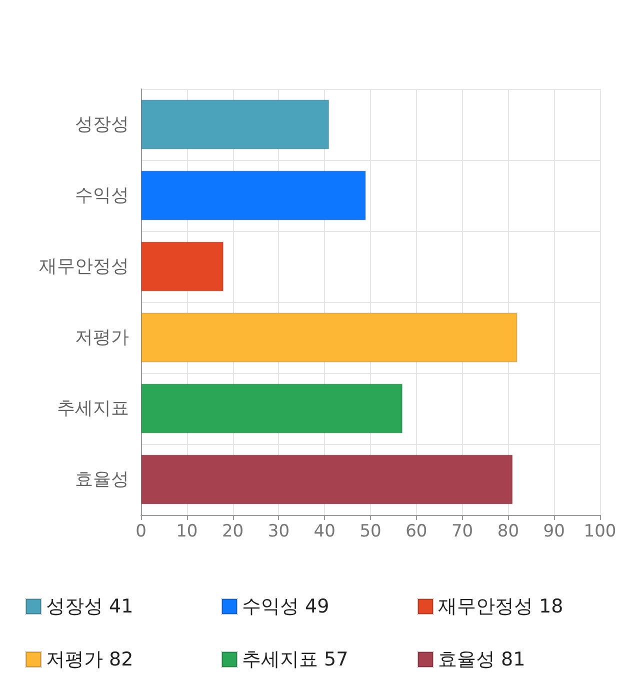  Describe the element at coordinates (462, 532) in the screenshot. I see `x-tick-label: 70` at that location.